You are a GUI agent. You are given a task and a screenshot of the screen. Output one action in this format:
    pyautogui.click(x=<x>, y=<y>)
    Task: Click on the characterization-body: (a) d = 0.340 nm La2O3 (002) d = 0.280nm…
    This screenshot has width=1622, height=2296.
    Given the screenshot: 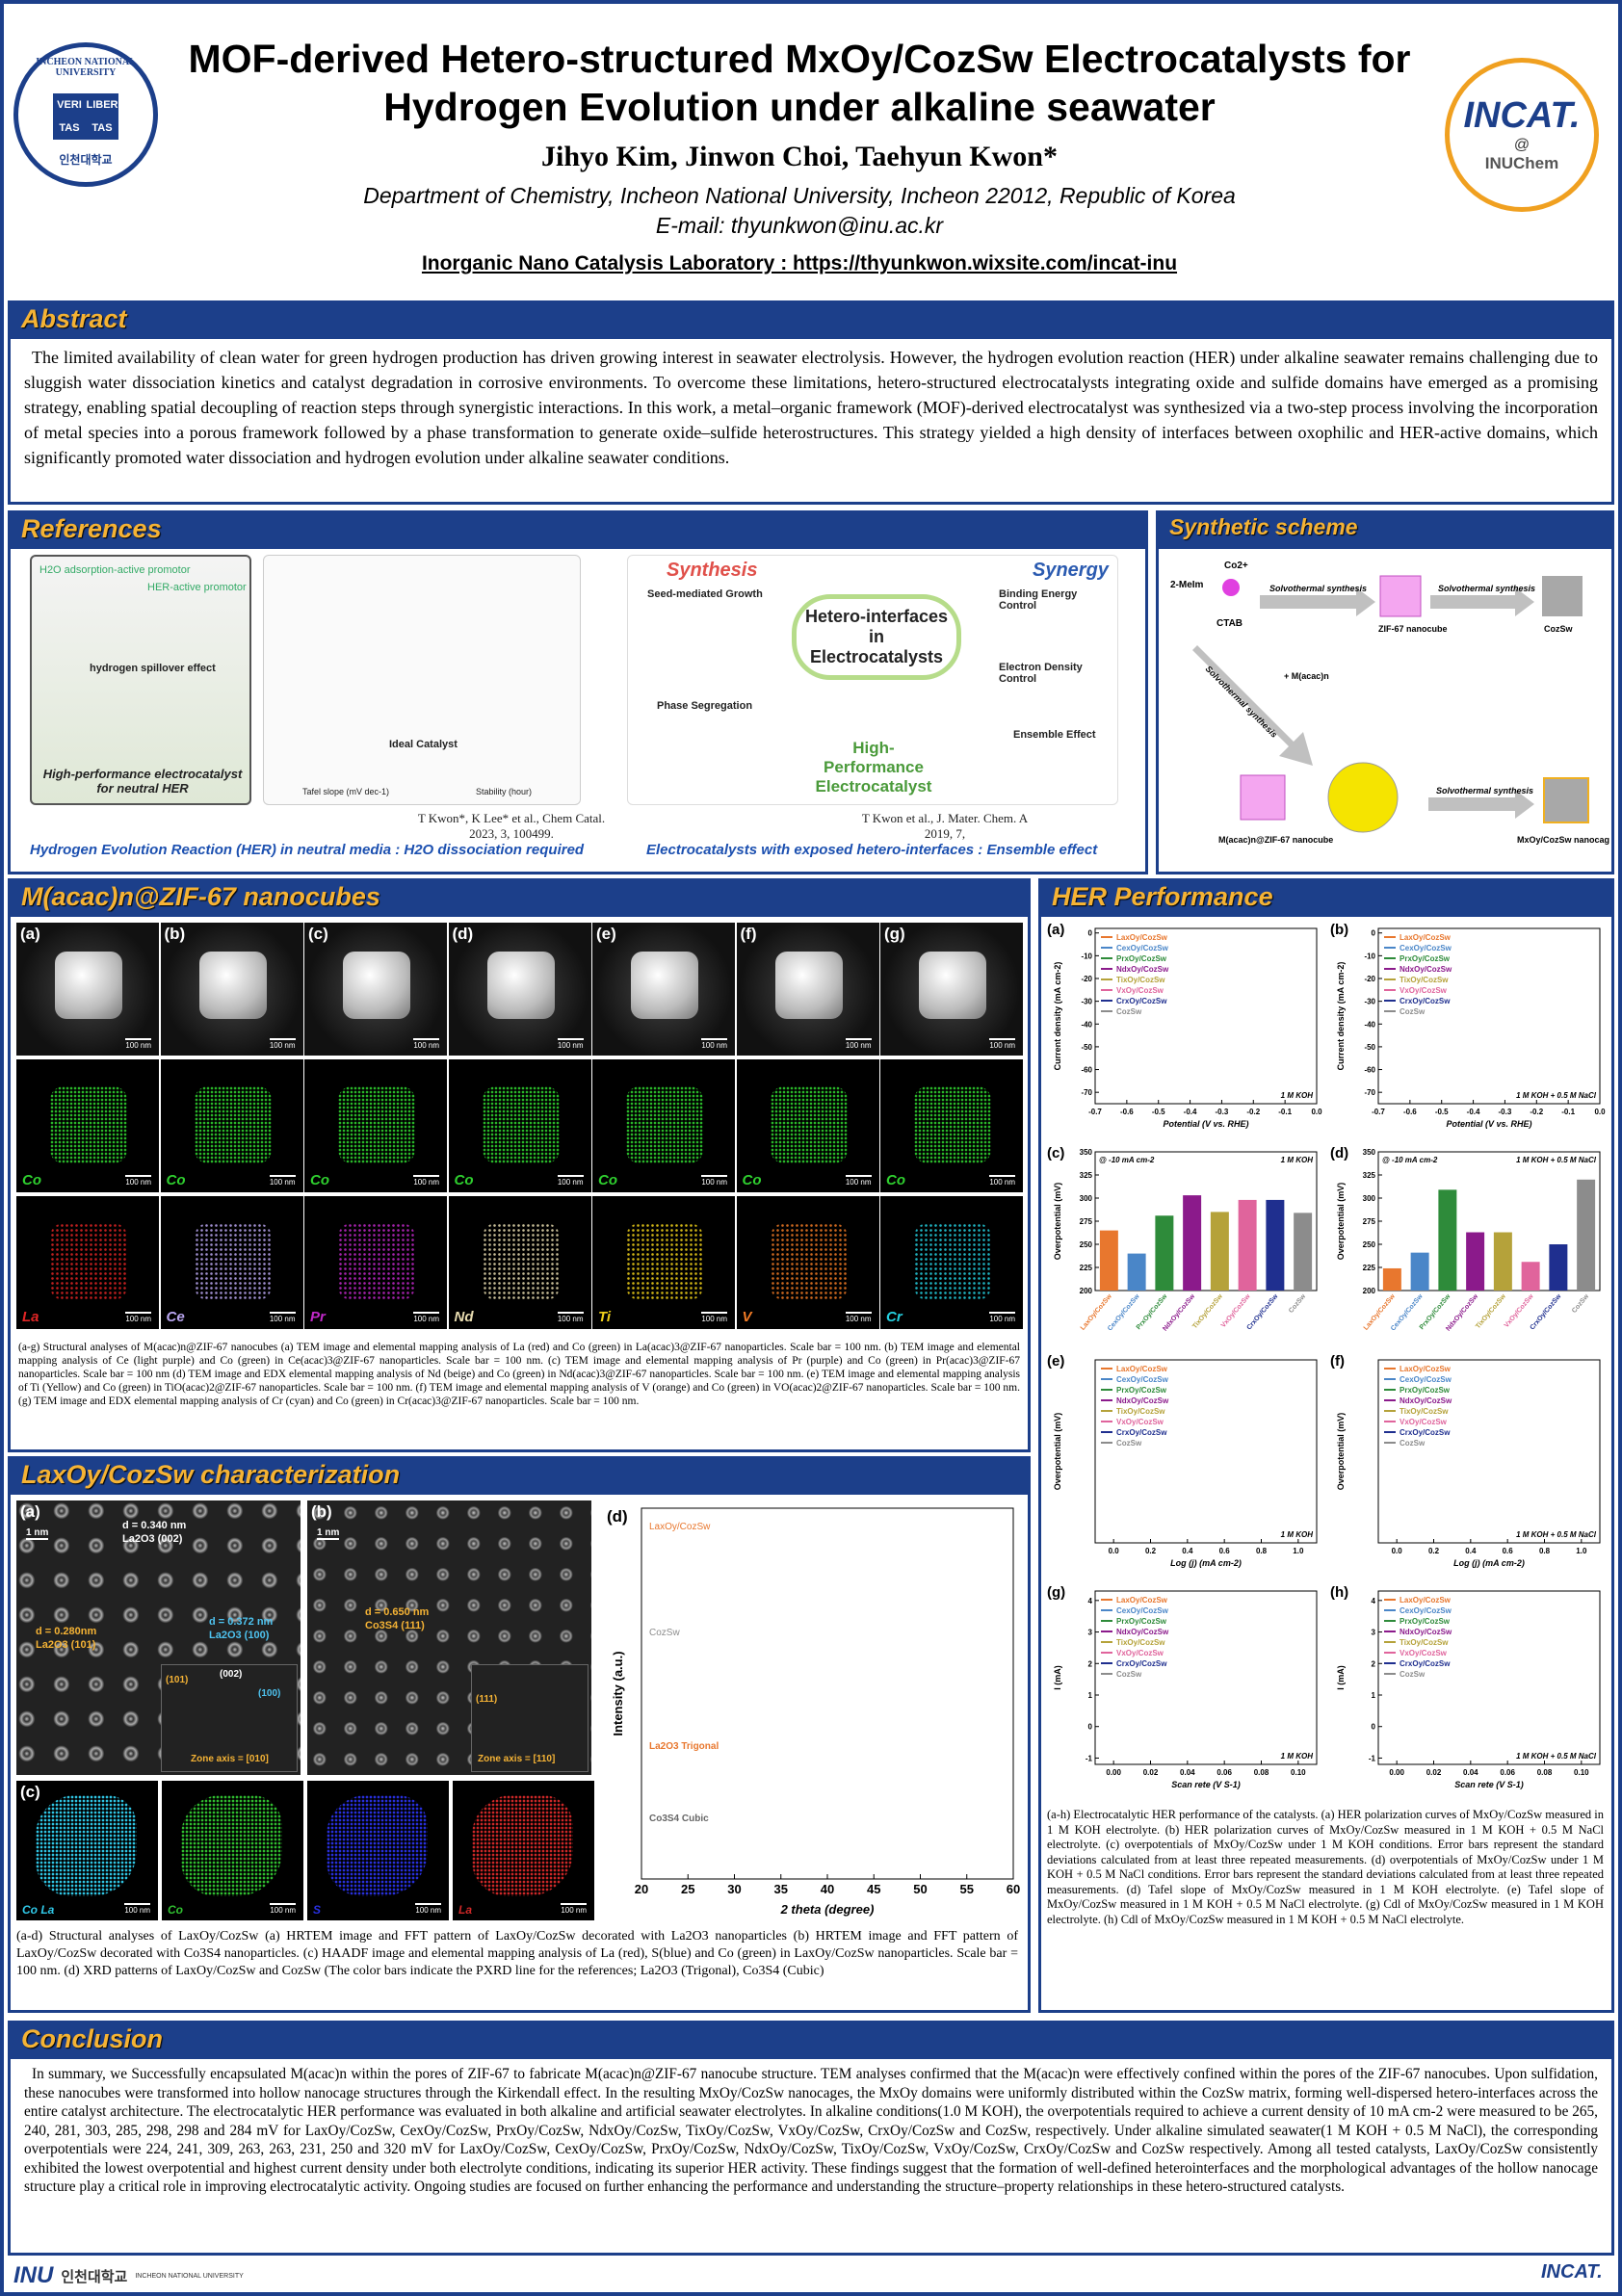 What is the action you would take?
    pyautogui.click(x=519, y=1752)
    